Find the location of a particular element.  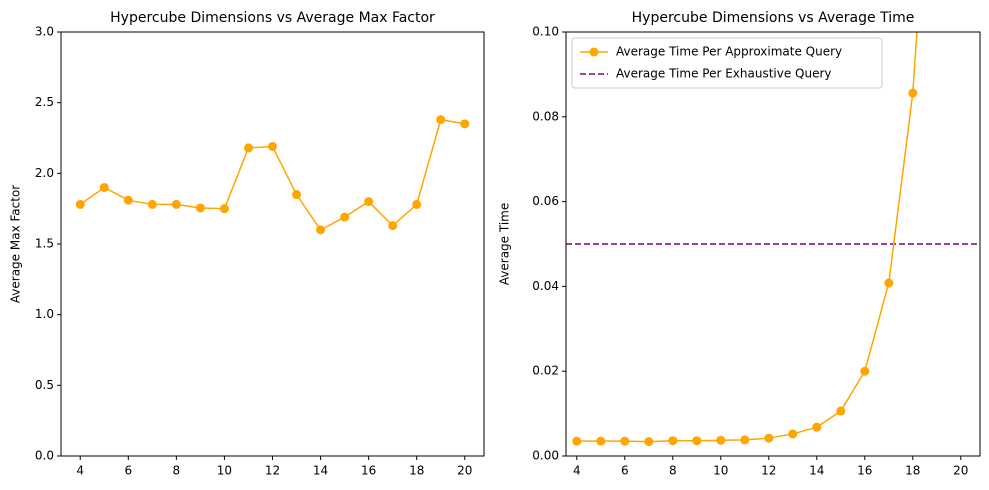

legend-box is located at coordinates (727, 63).